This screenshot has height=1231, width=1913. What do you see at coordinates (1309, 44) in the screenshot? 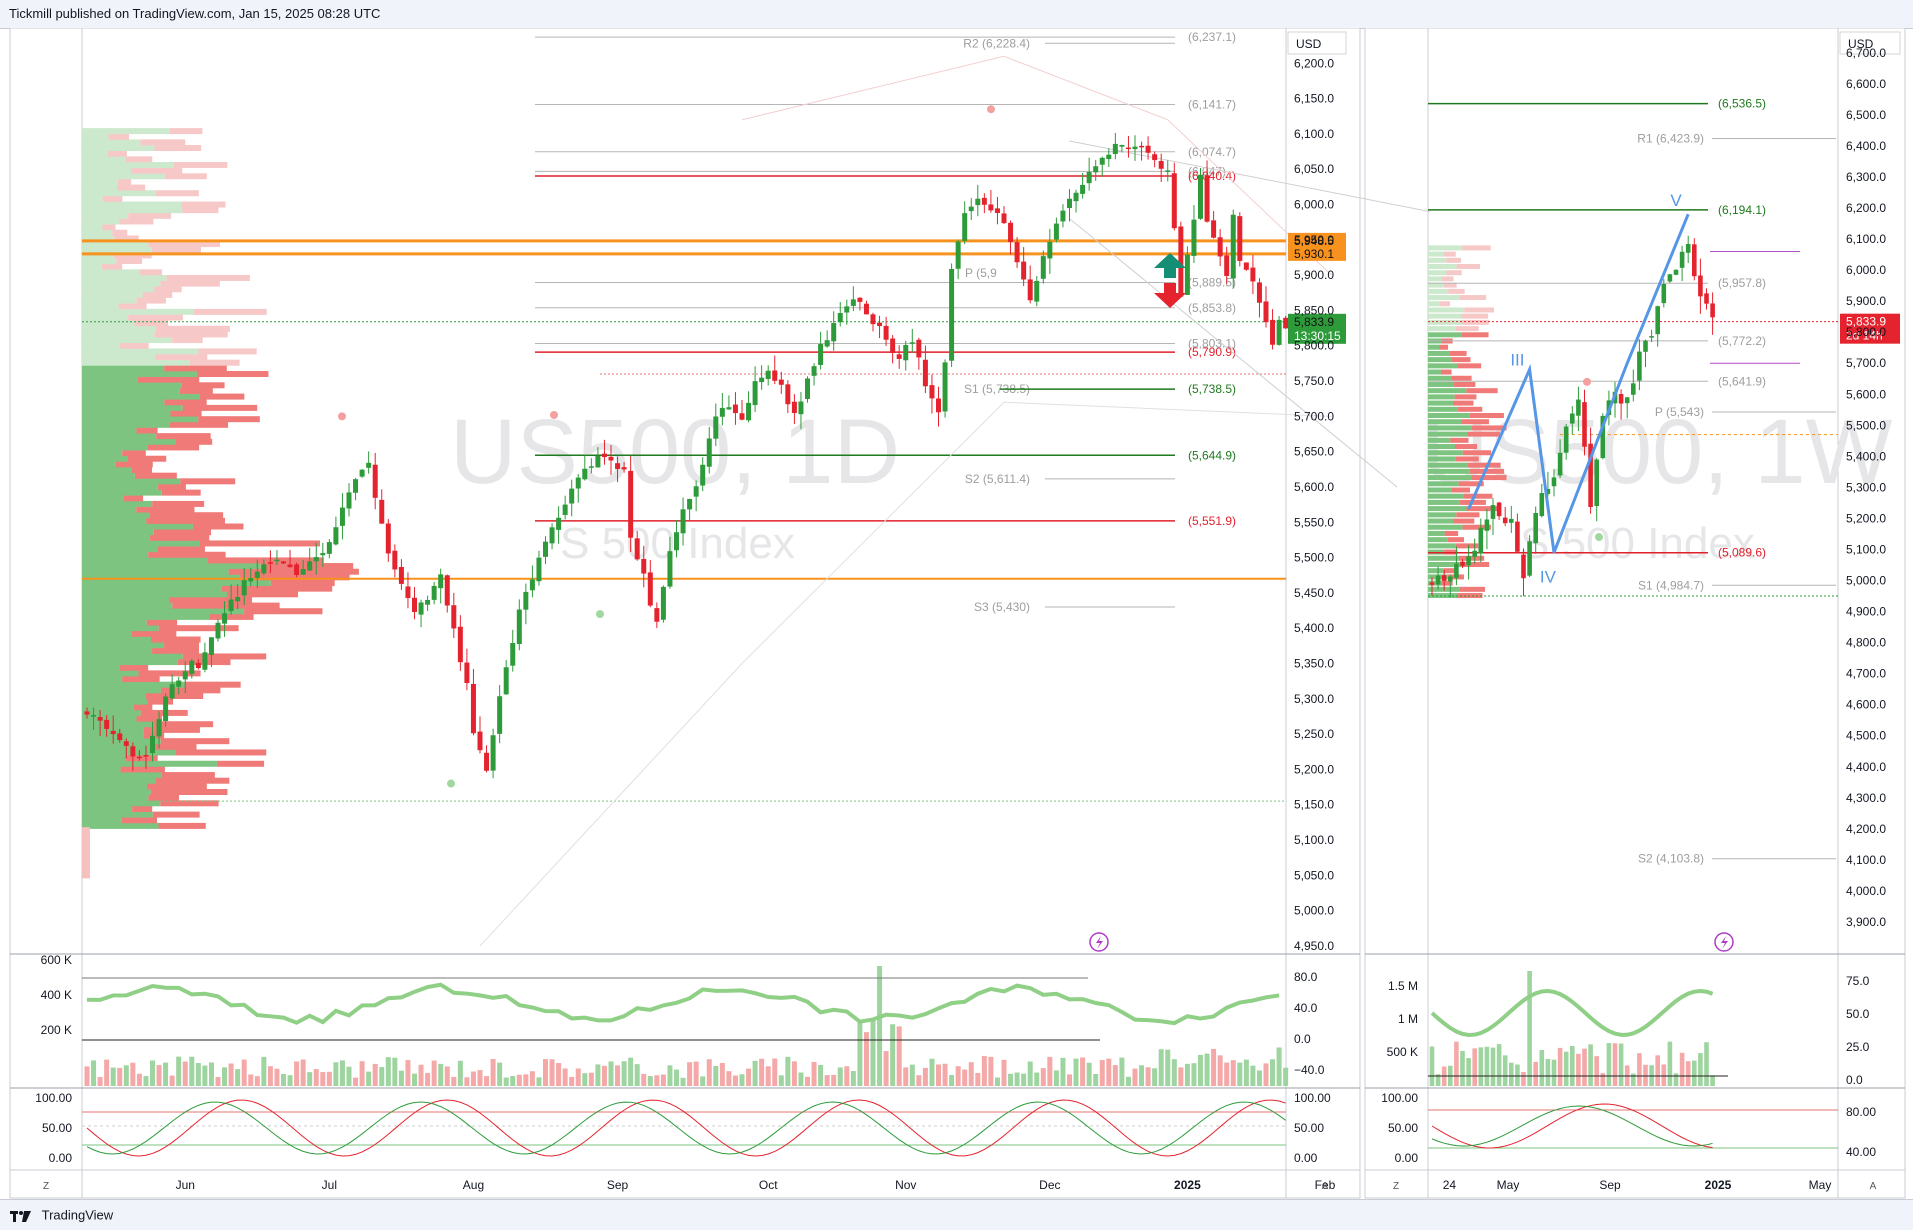
I see `currency-label: USD` at bounding box center [1309, 44].